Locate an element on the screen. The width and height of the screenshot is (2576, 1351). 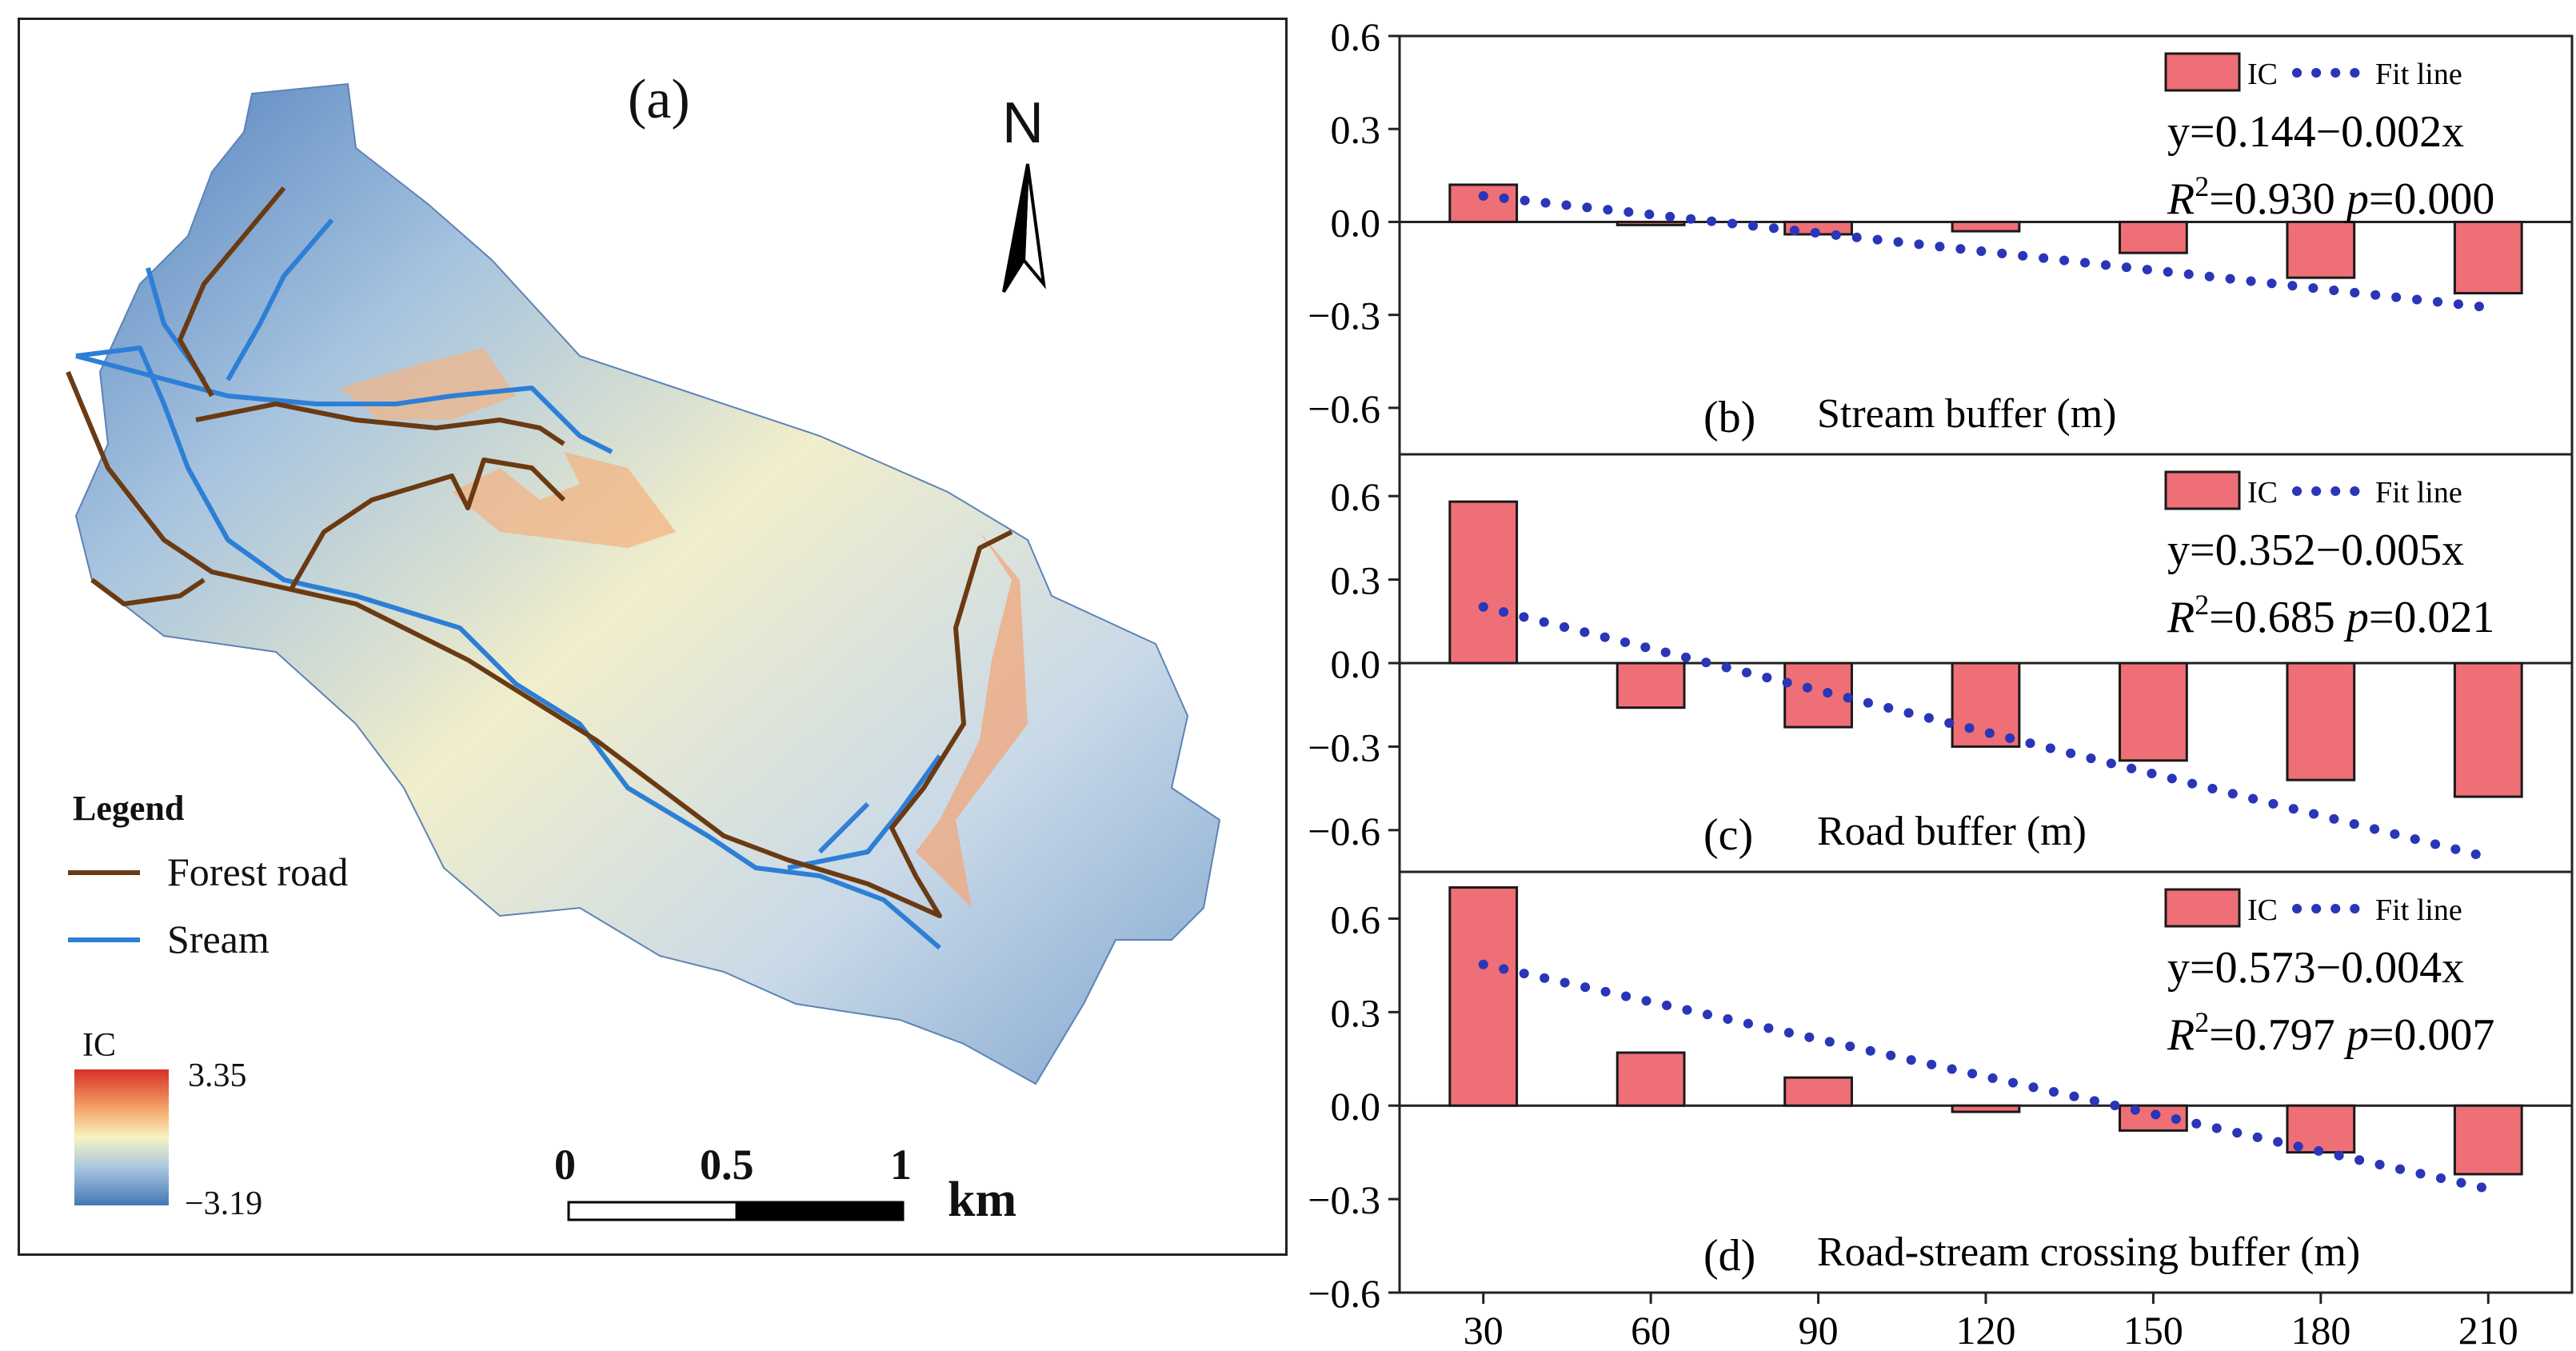
x-tick-label: 30 is located at coordinates (1484, 1329).